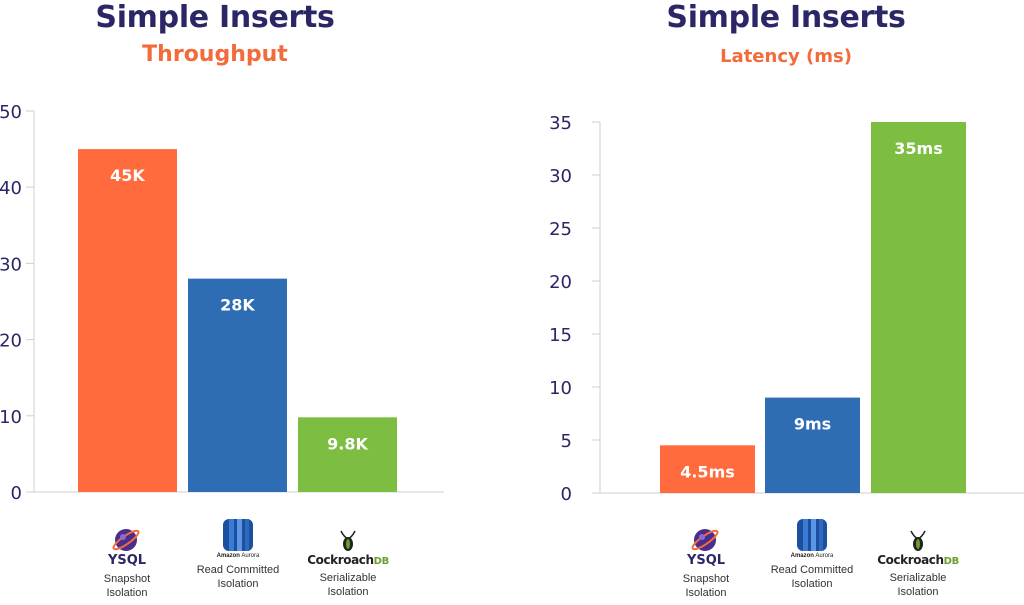 The height and width of the screenshot is (605, 1024). I want to click on y-tick-label: 15, so click(560, 335).